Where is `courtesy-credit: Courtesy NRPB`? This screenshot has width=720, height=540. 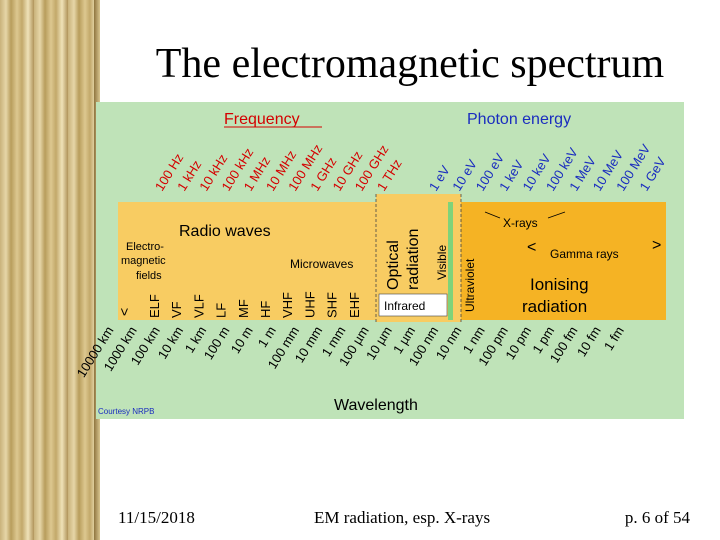
courtesy-credit: Courtesy NRPB is located at coordinates (126, 411).